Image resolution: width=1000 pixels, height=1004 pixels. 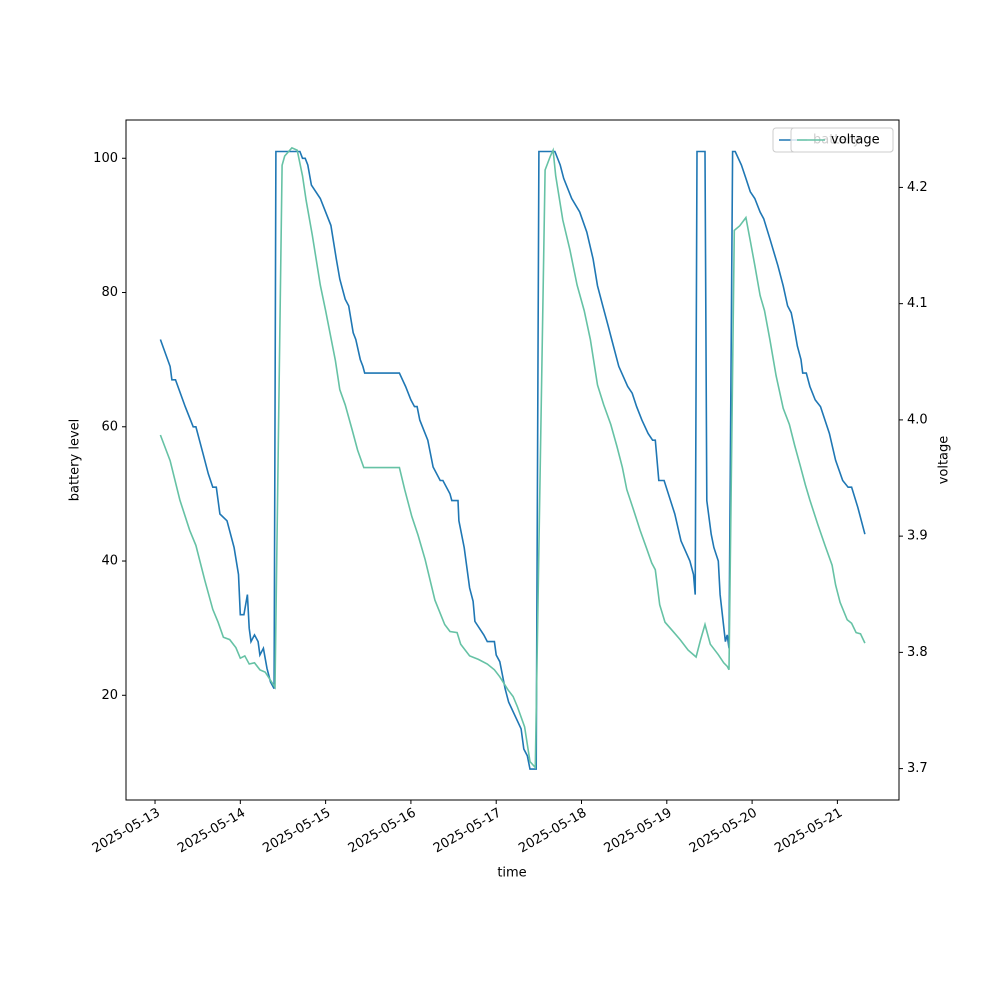 What do you see at coordinates (211, 831) in the screenshot?
I see `x-tick-label: 2025-05-14` at bounding box center [211, 831].